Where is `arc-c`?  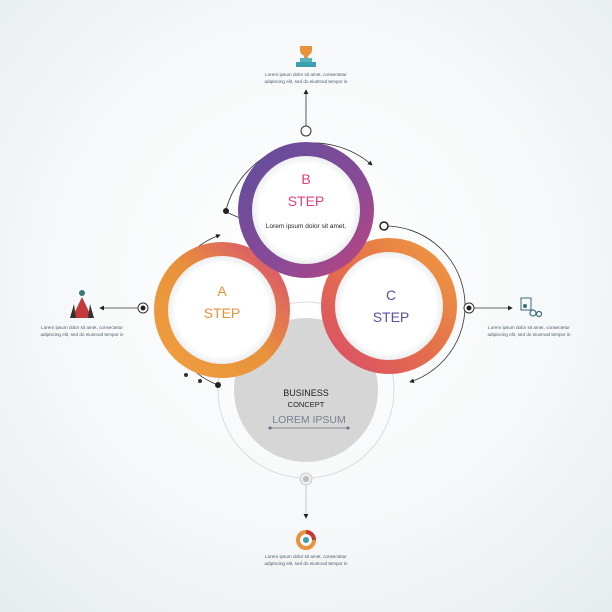
arc-c is located at coordinates (424, 304).